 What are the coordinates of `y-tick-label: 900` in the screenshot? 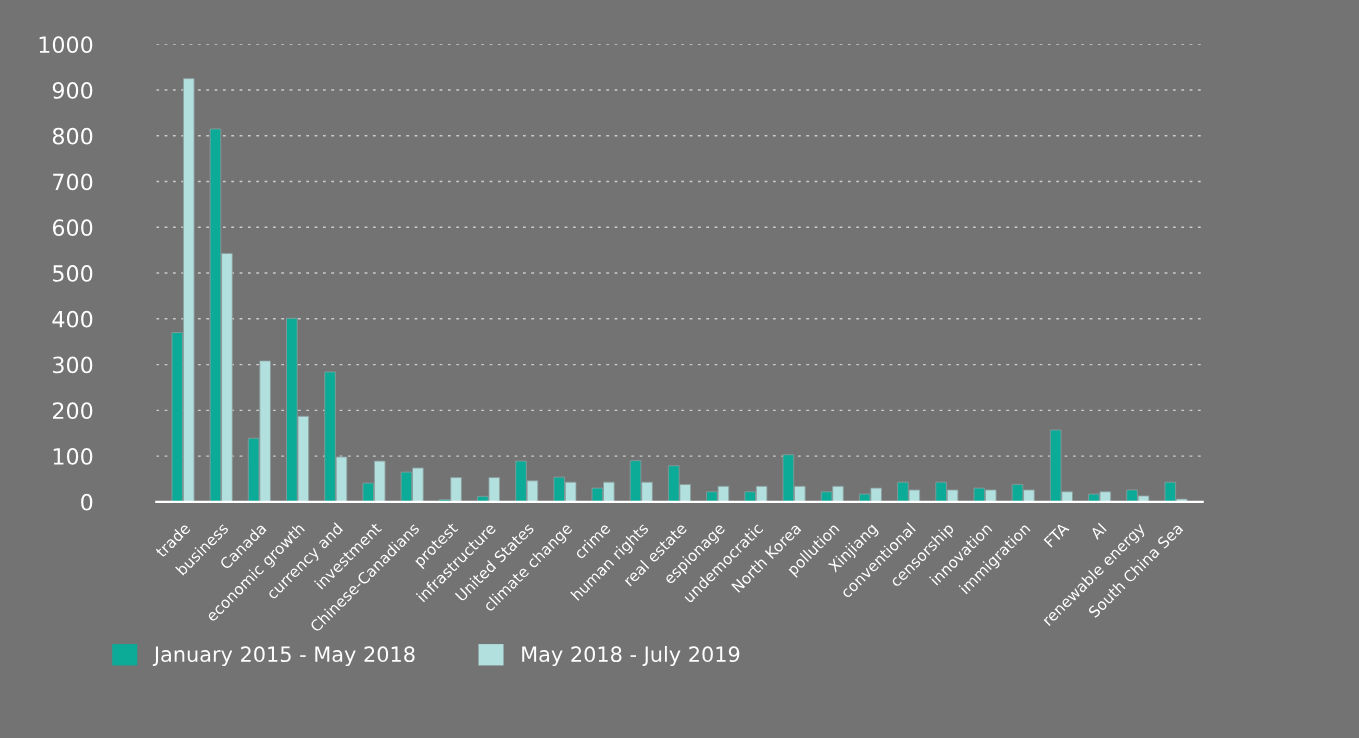 It's located at (72, 90).